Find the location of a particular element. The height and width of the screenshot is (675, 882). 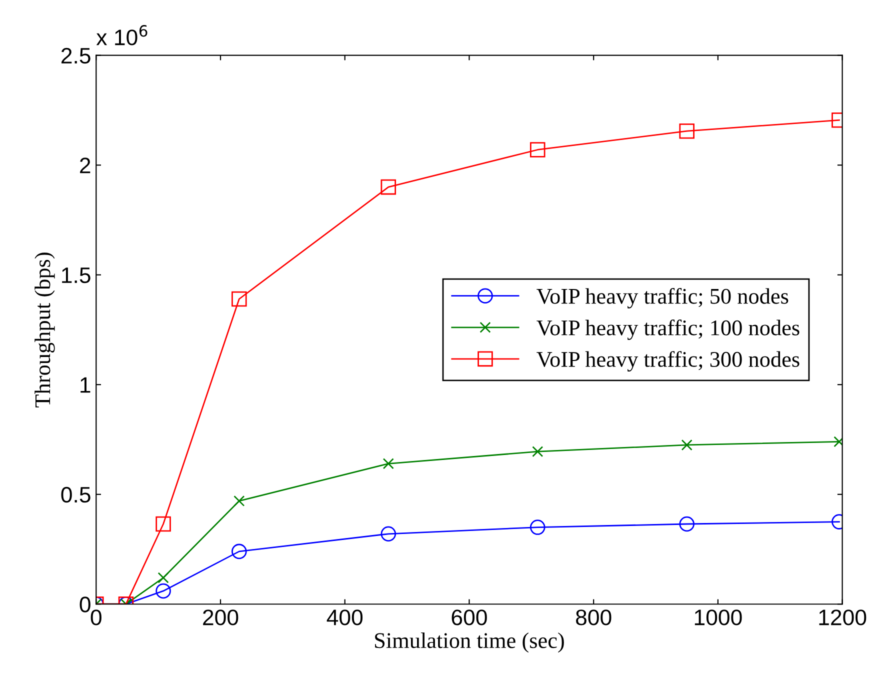

x-tick-label: 400 is located at coordinates (344, 618).